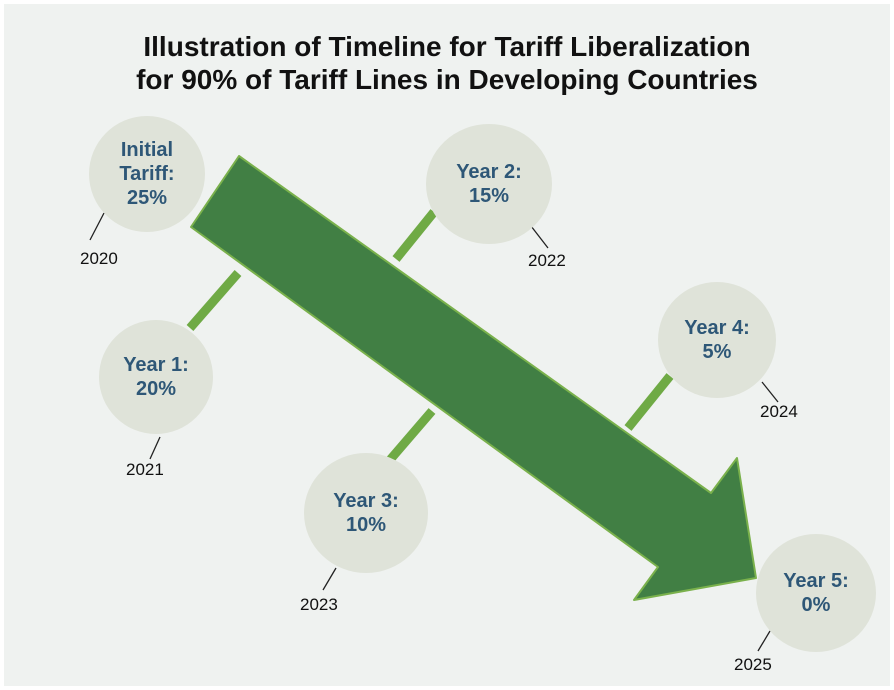 Image resolution: width=894 pixels, height=690 pixels. I want to click on milestone-year3-line-1: Year 3:, so click(366, 501).